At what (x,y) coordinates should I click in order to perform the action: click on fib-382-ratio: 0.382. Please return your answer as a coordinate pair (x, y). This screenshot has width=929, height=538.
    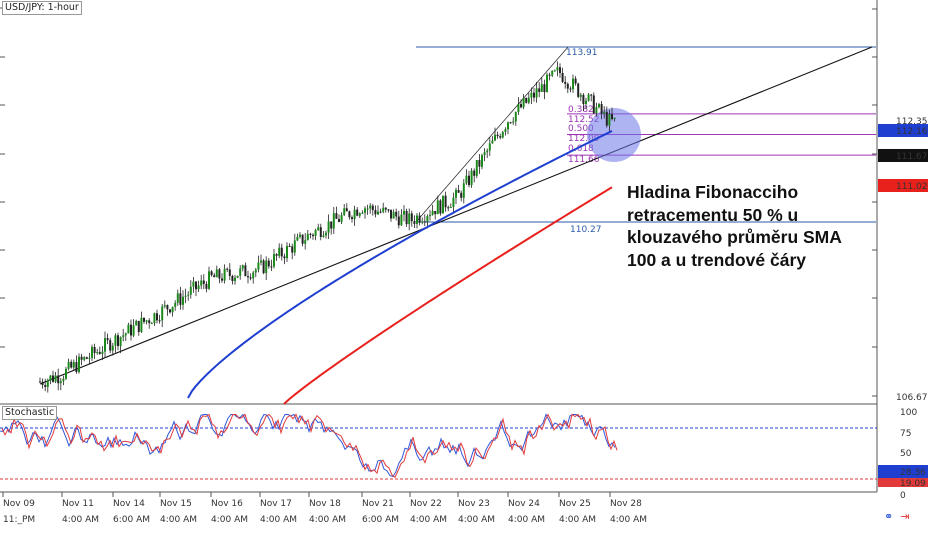
    Looking at the image, I should click on (581, 110).